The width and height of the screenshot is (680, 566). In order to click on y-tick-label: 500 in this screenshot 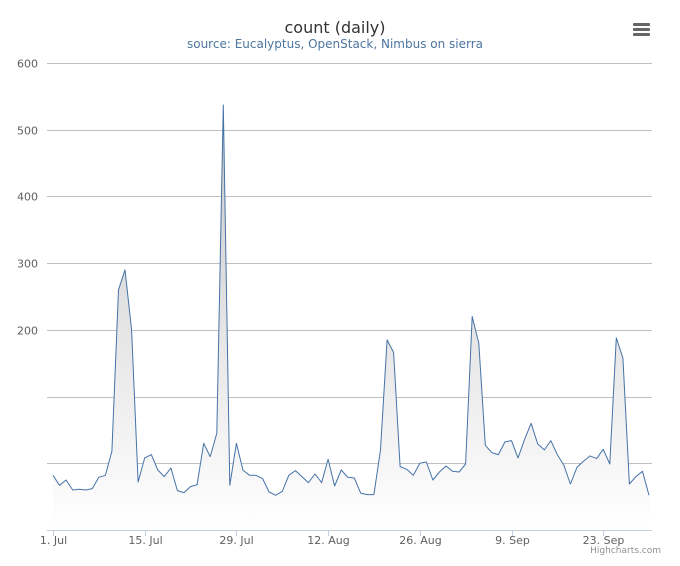, I will do `click(27, 131)`.